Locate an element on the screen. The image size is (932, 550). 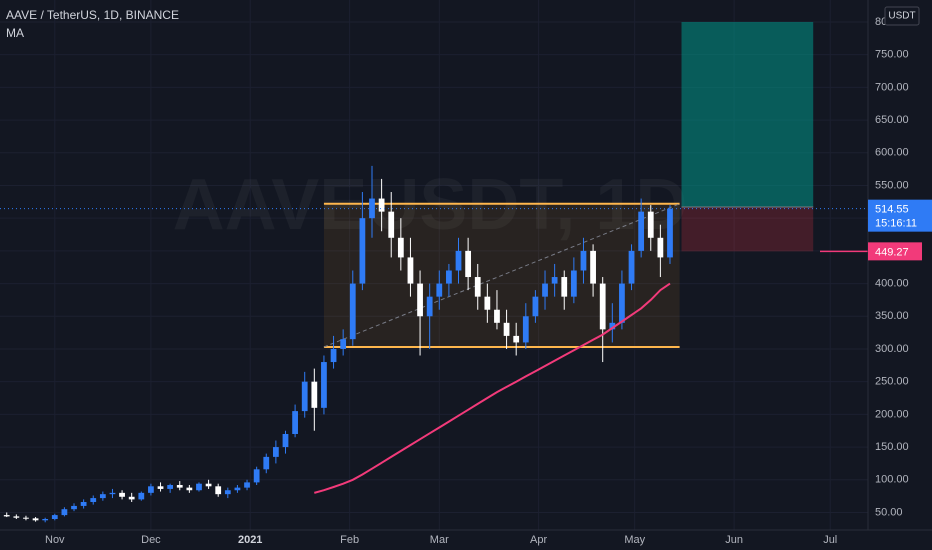
x-tick-label: Nov is located at coordinates (55, 540).